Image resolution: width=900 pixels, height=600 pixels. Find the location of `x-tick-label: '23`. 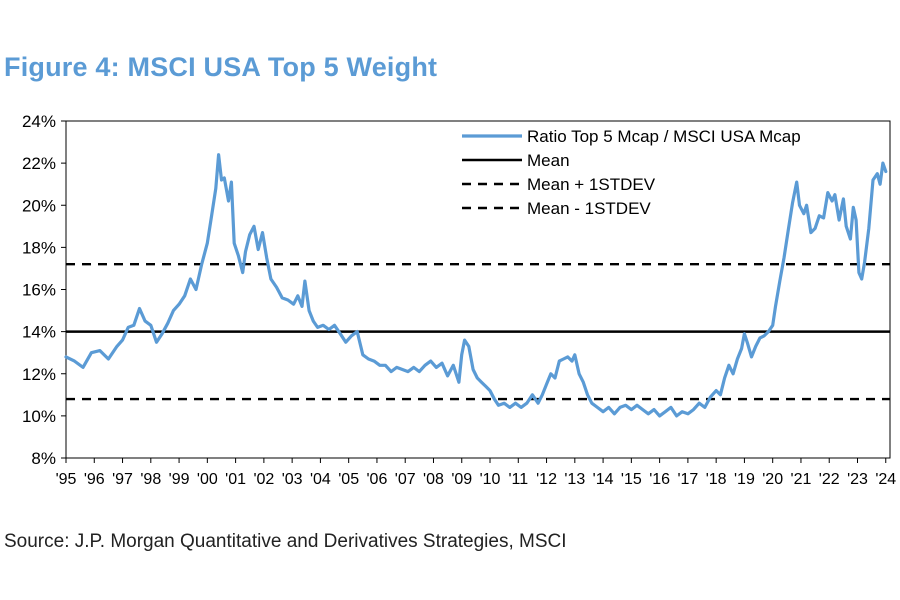

x-tick-label: '23 is located at coordinates (857, 479).